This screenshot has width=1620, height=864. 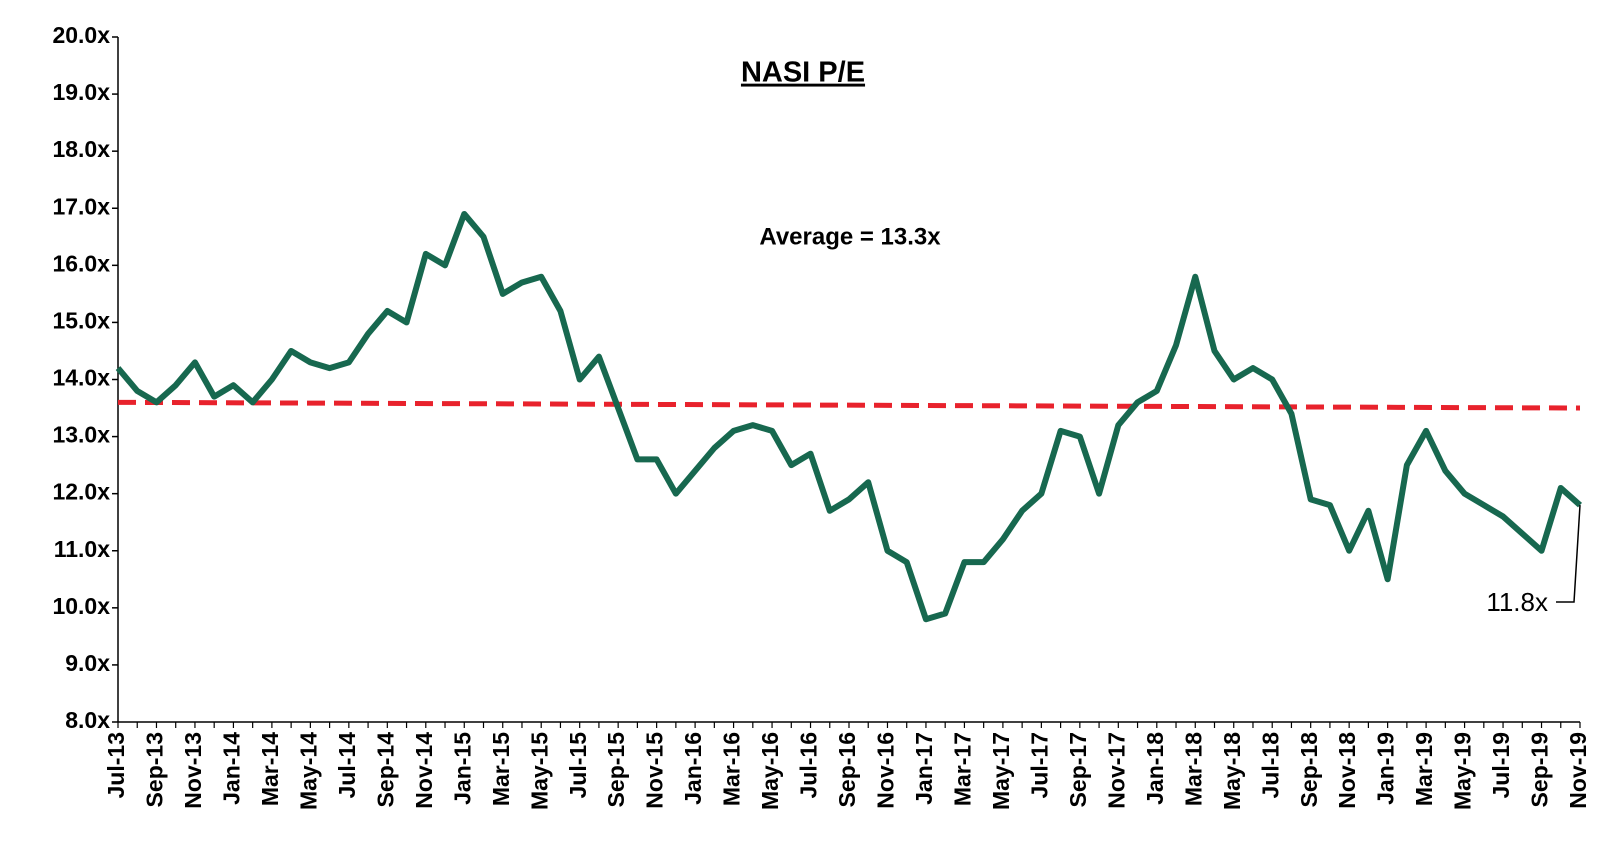 What do you see at coordinates (1463, 771) in the screenshot?
I see `x-tick-label: May-19` at bounding box center [1463, 771].